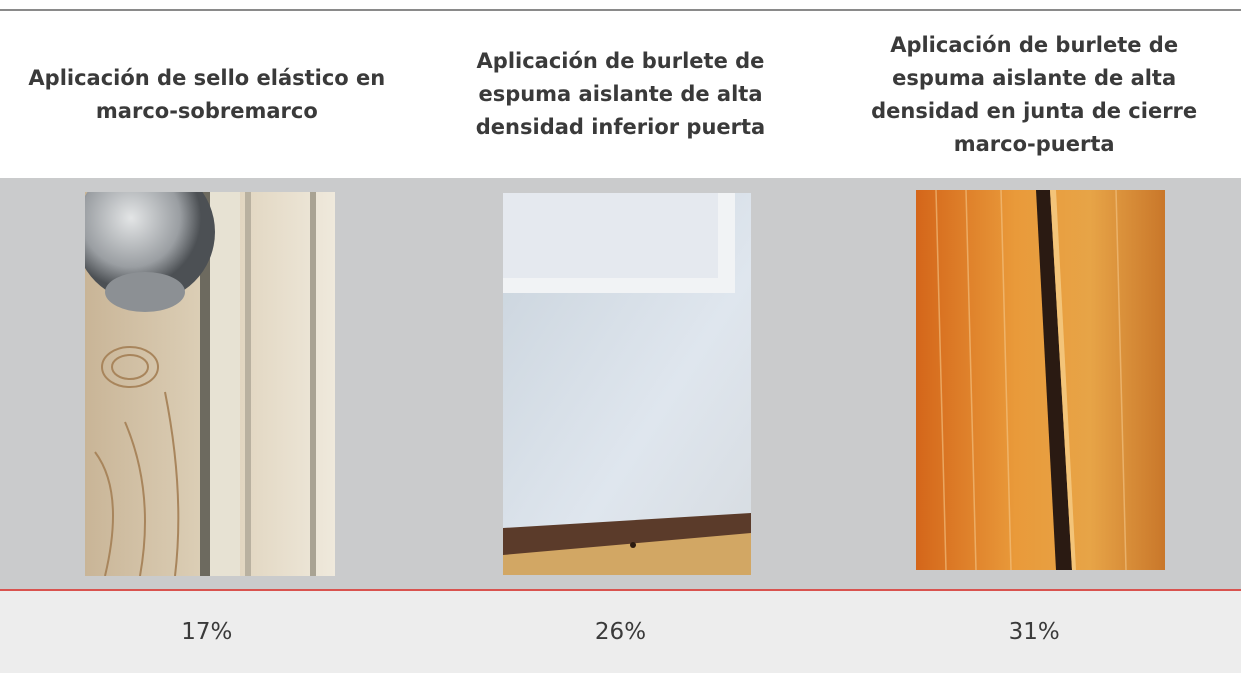 The height and width of the screenshot is (673, 1241). Describe the element at coordinates (1034, 632) in the screenshot. I see `value-cell: 31%` at that location.